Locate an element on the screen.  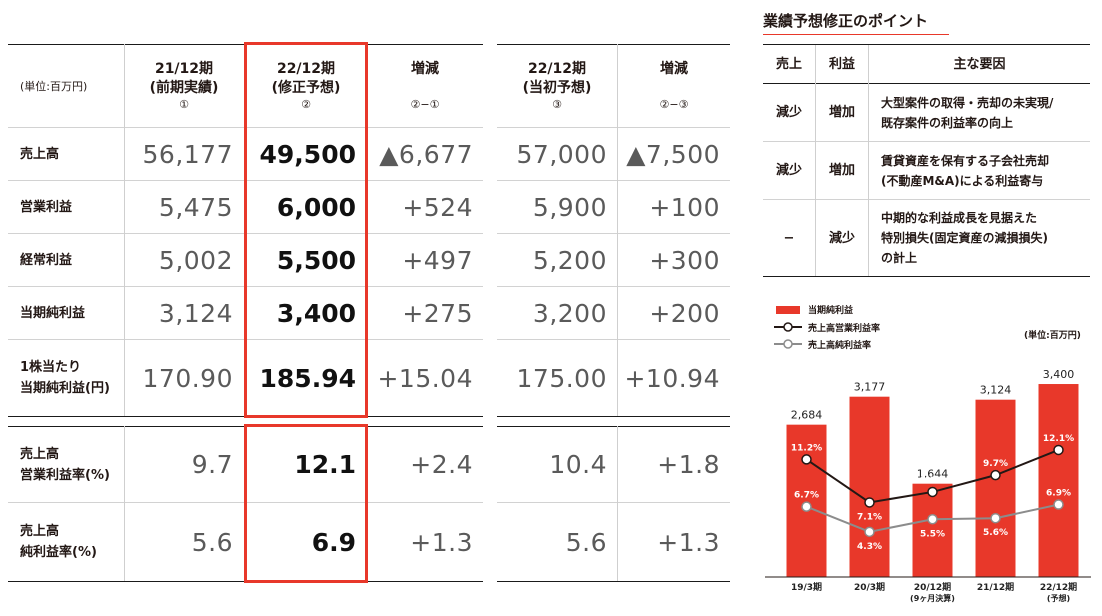
revision-title: 業績予想修正のポイント is located at coordinates (846, 21).